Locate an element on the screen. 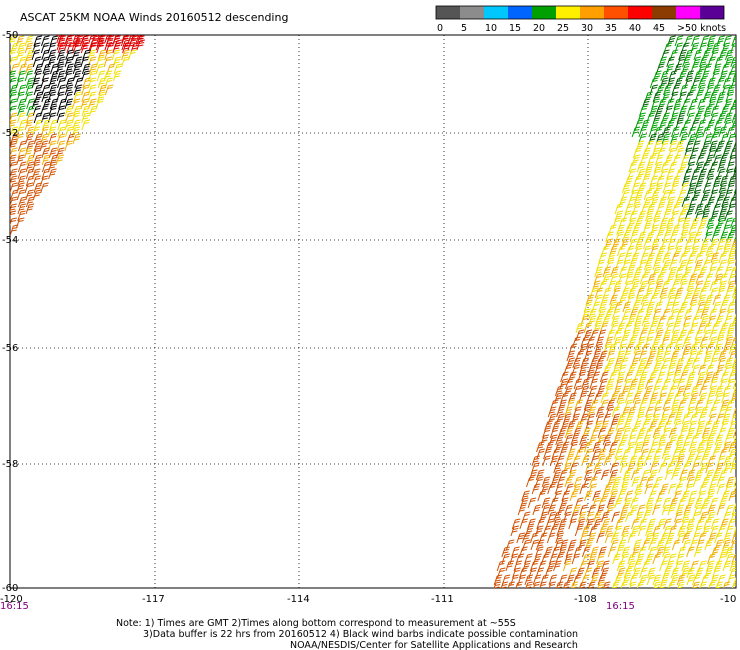  longitude-labels: -120 -117 -114 -111 -108 -10 is located at coordinates (368, 599).